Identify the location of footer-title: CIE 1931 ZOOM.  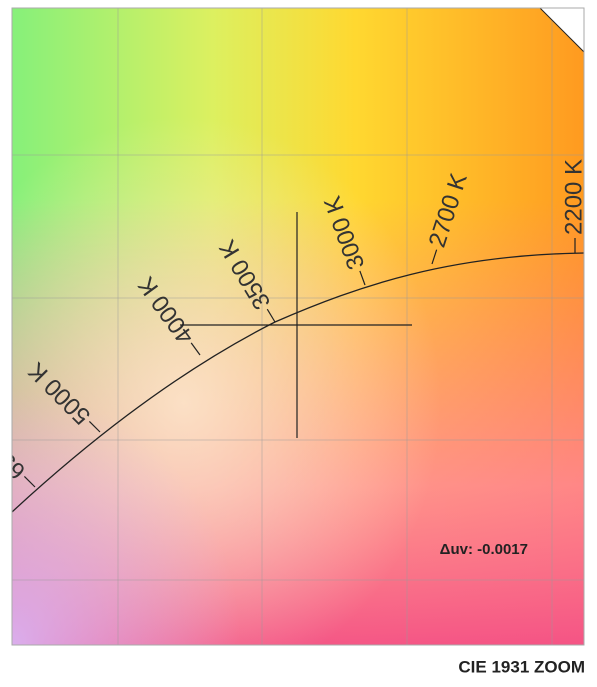
(521, 666).